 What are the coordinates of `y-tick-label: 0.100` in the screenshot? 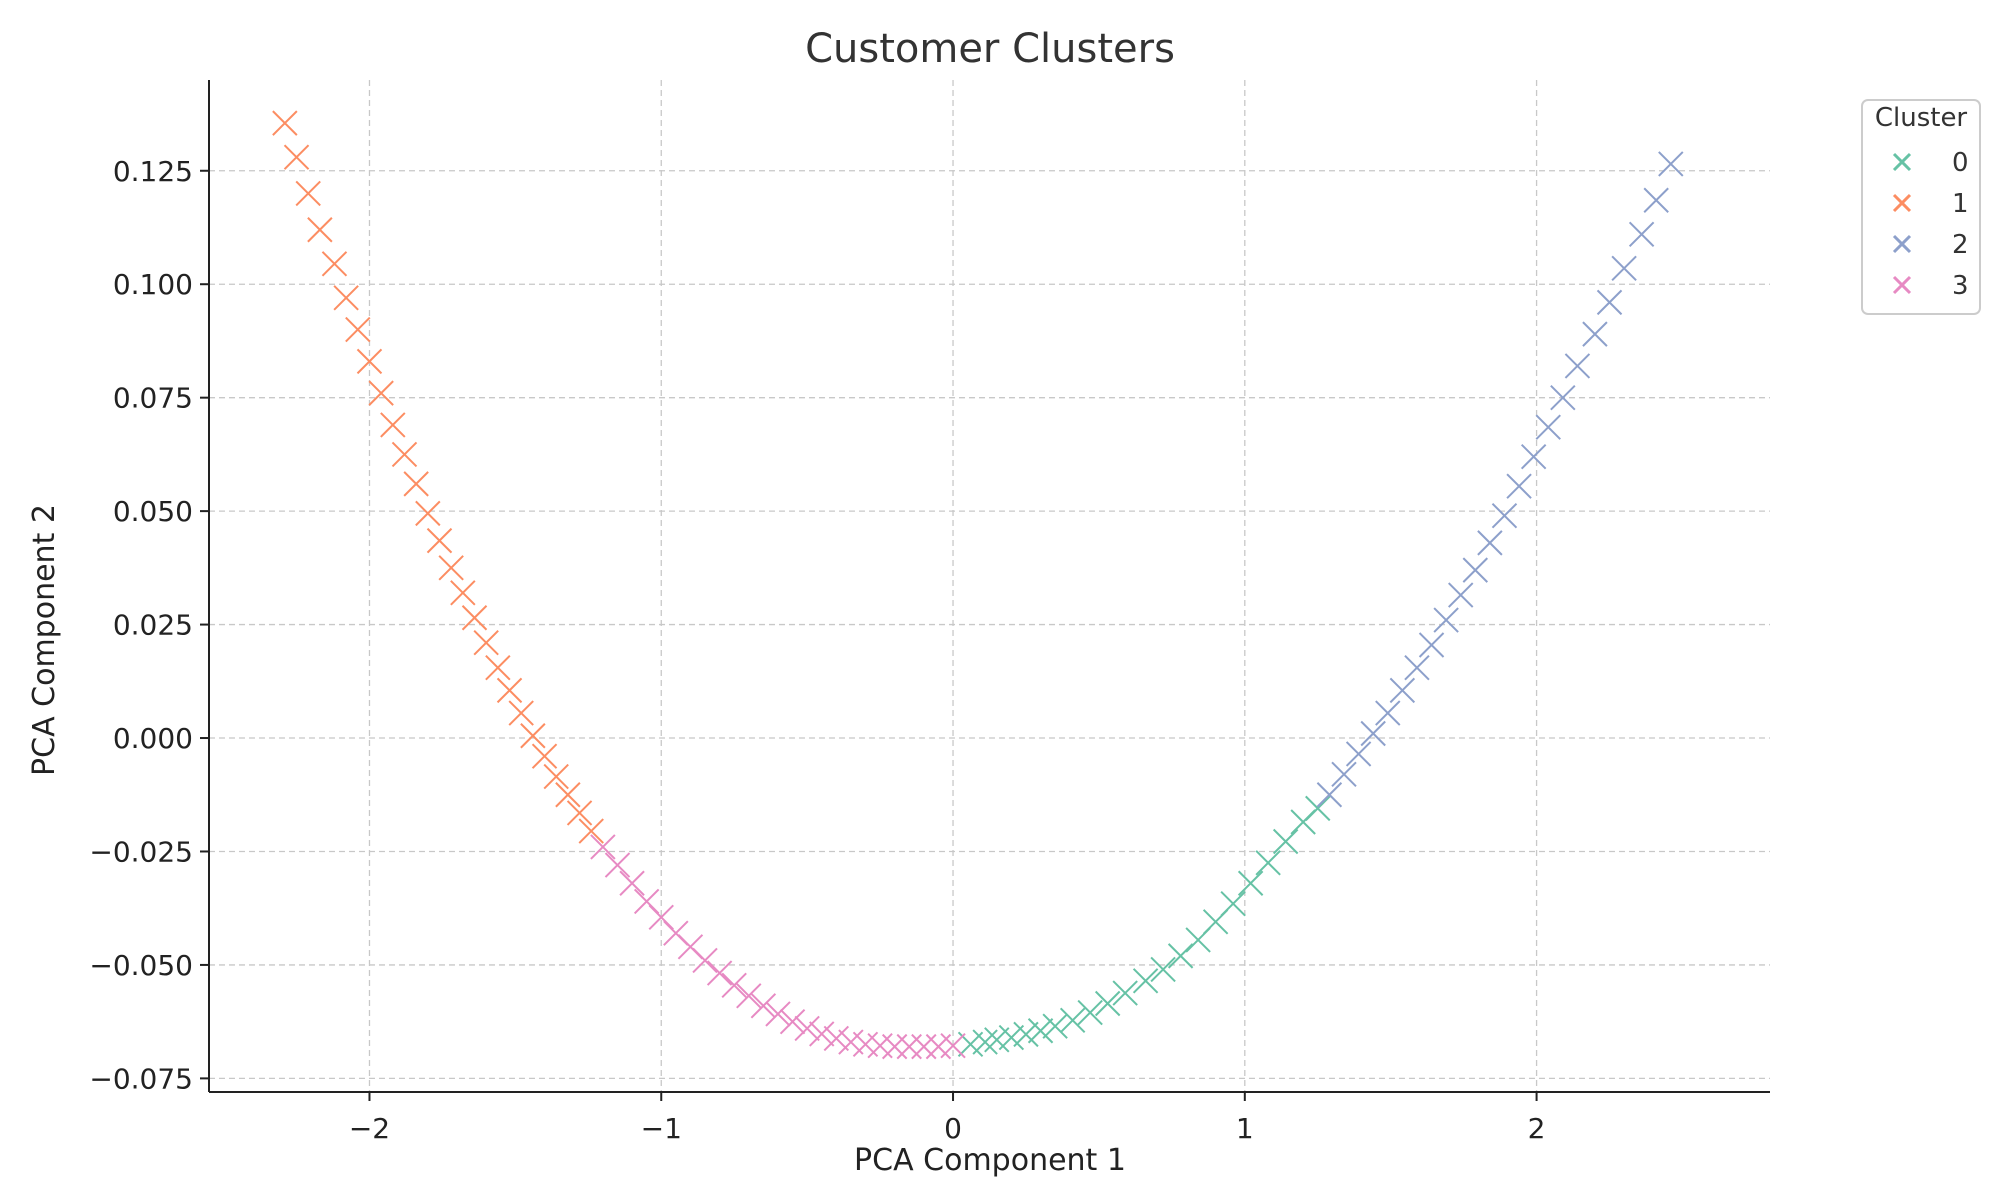 It's located at (153, 284).